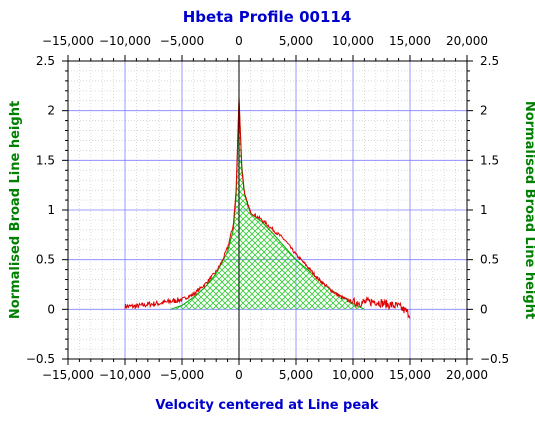 This screenshot has height=421, width=535. I want to click on y-tick-label-left: 1.5, so click(45, 160).